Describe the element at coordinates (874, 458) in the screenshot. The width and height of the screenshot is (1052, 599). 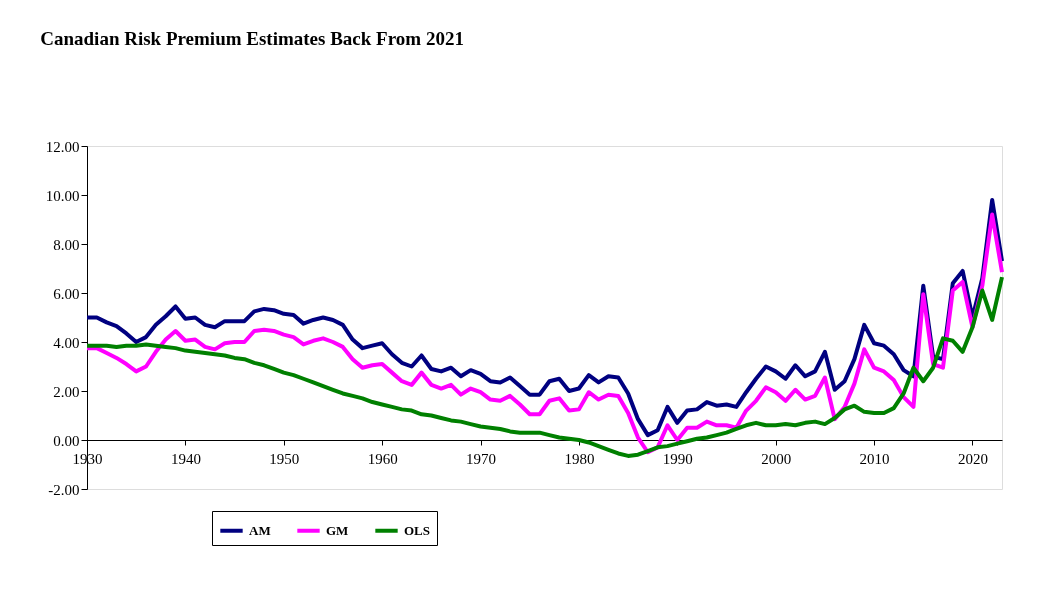
I see `x-tick-label: 2010` at that location.